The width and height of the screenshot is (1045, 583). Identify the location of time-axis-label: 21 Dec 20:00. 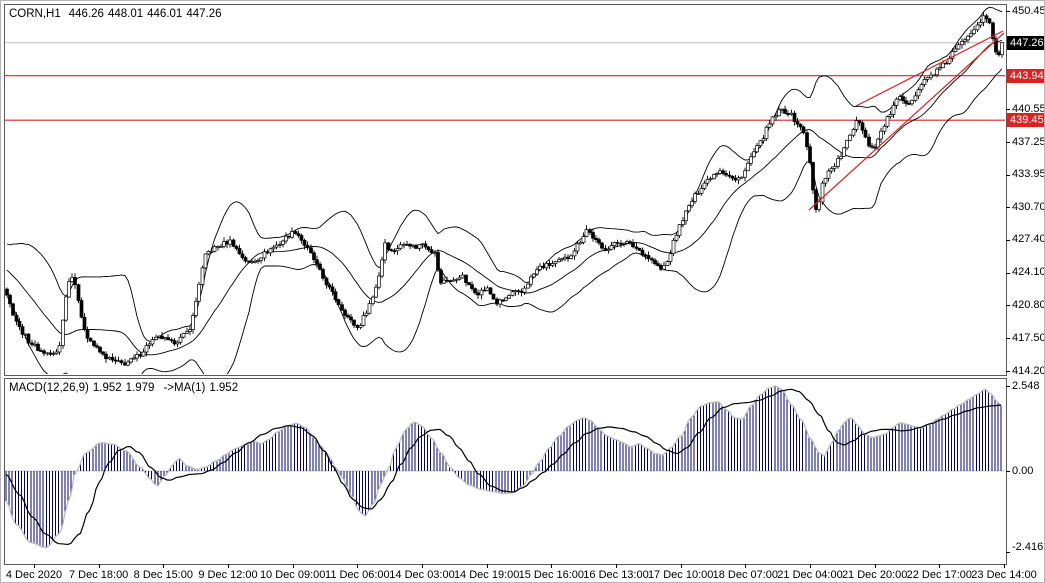
(874, 575).